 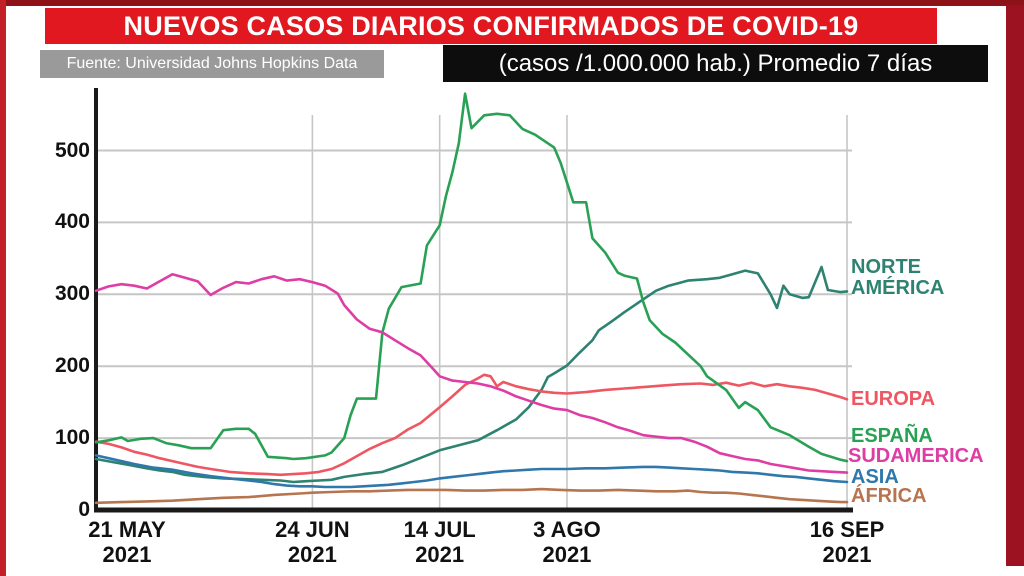 I want to click on x-tick-21 MAY: 21 MAY 2021, so click(x=127, y=542).